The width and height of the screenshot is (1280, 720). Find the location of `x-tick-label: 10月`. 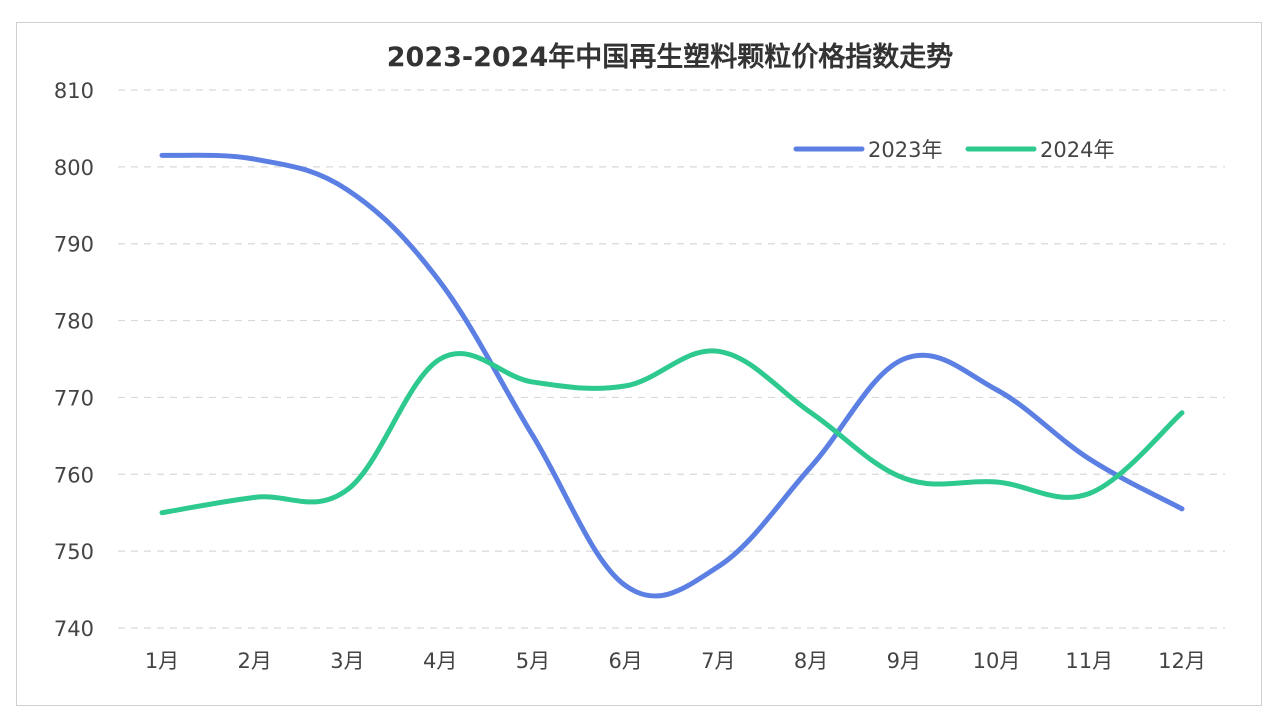

x-tick-label: 10月 is located at coordinates (997, 661).